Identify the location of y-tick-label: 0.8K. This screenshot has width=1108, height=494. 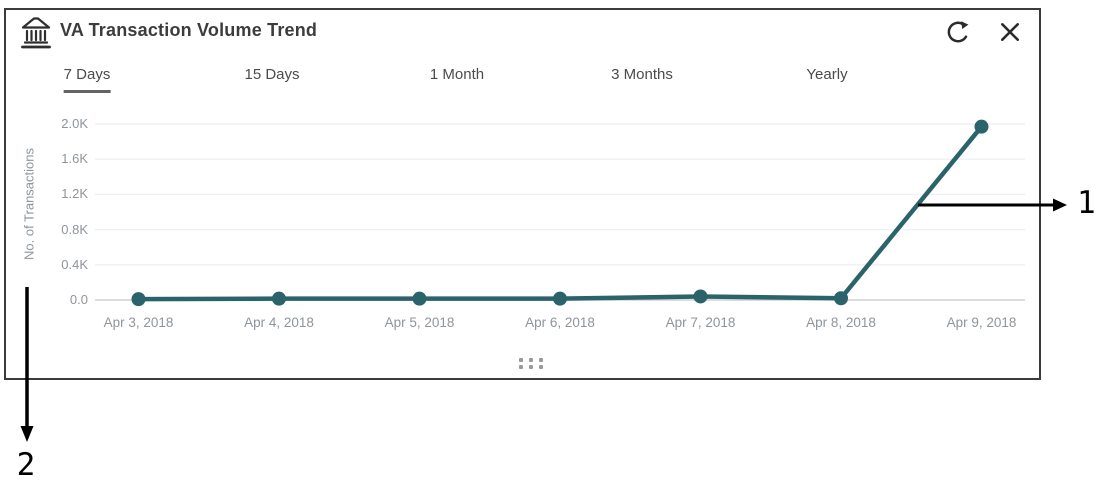
(74, 229).